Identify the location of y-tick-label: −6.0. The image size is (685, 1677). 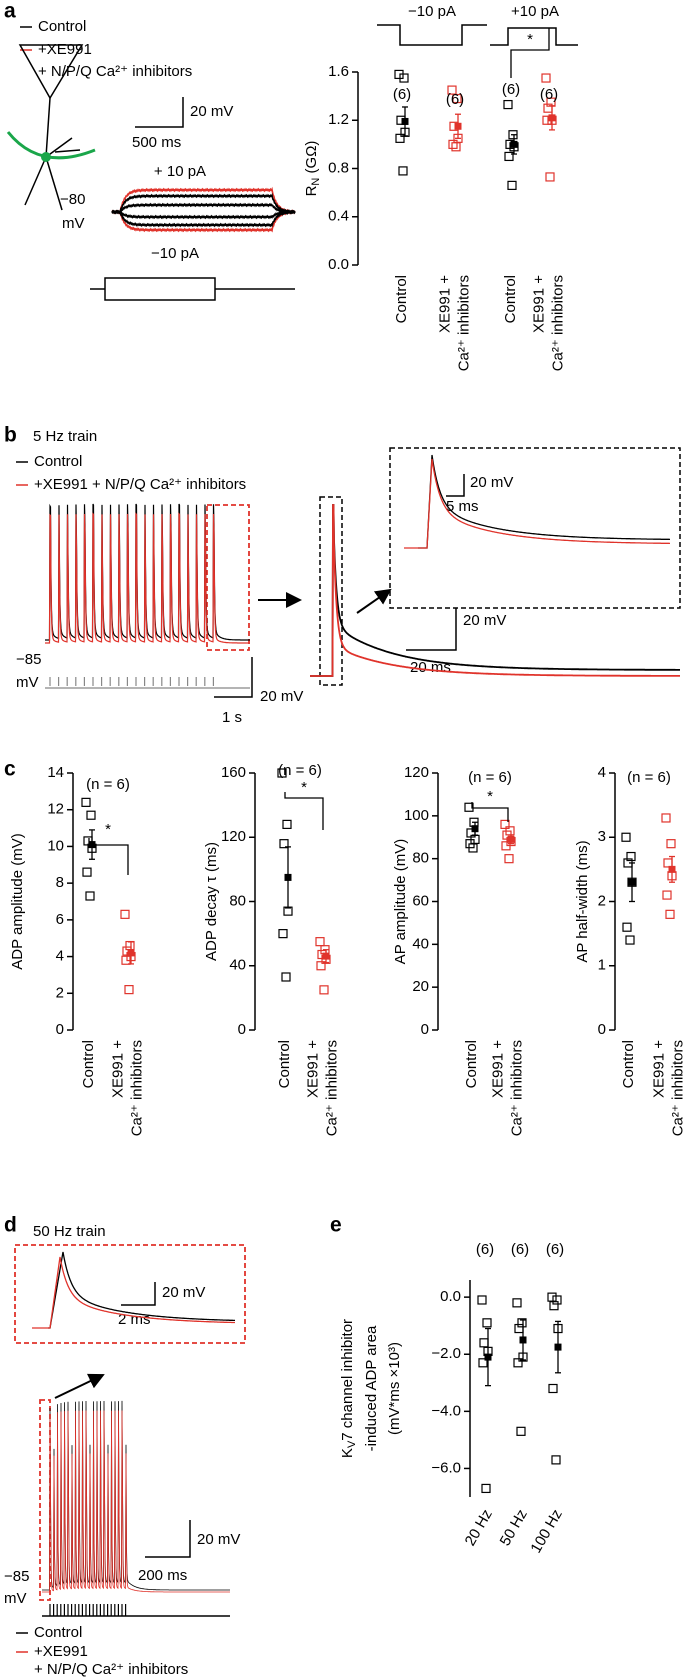
(446, 1467).